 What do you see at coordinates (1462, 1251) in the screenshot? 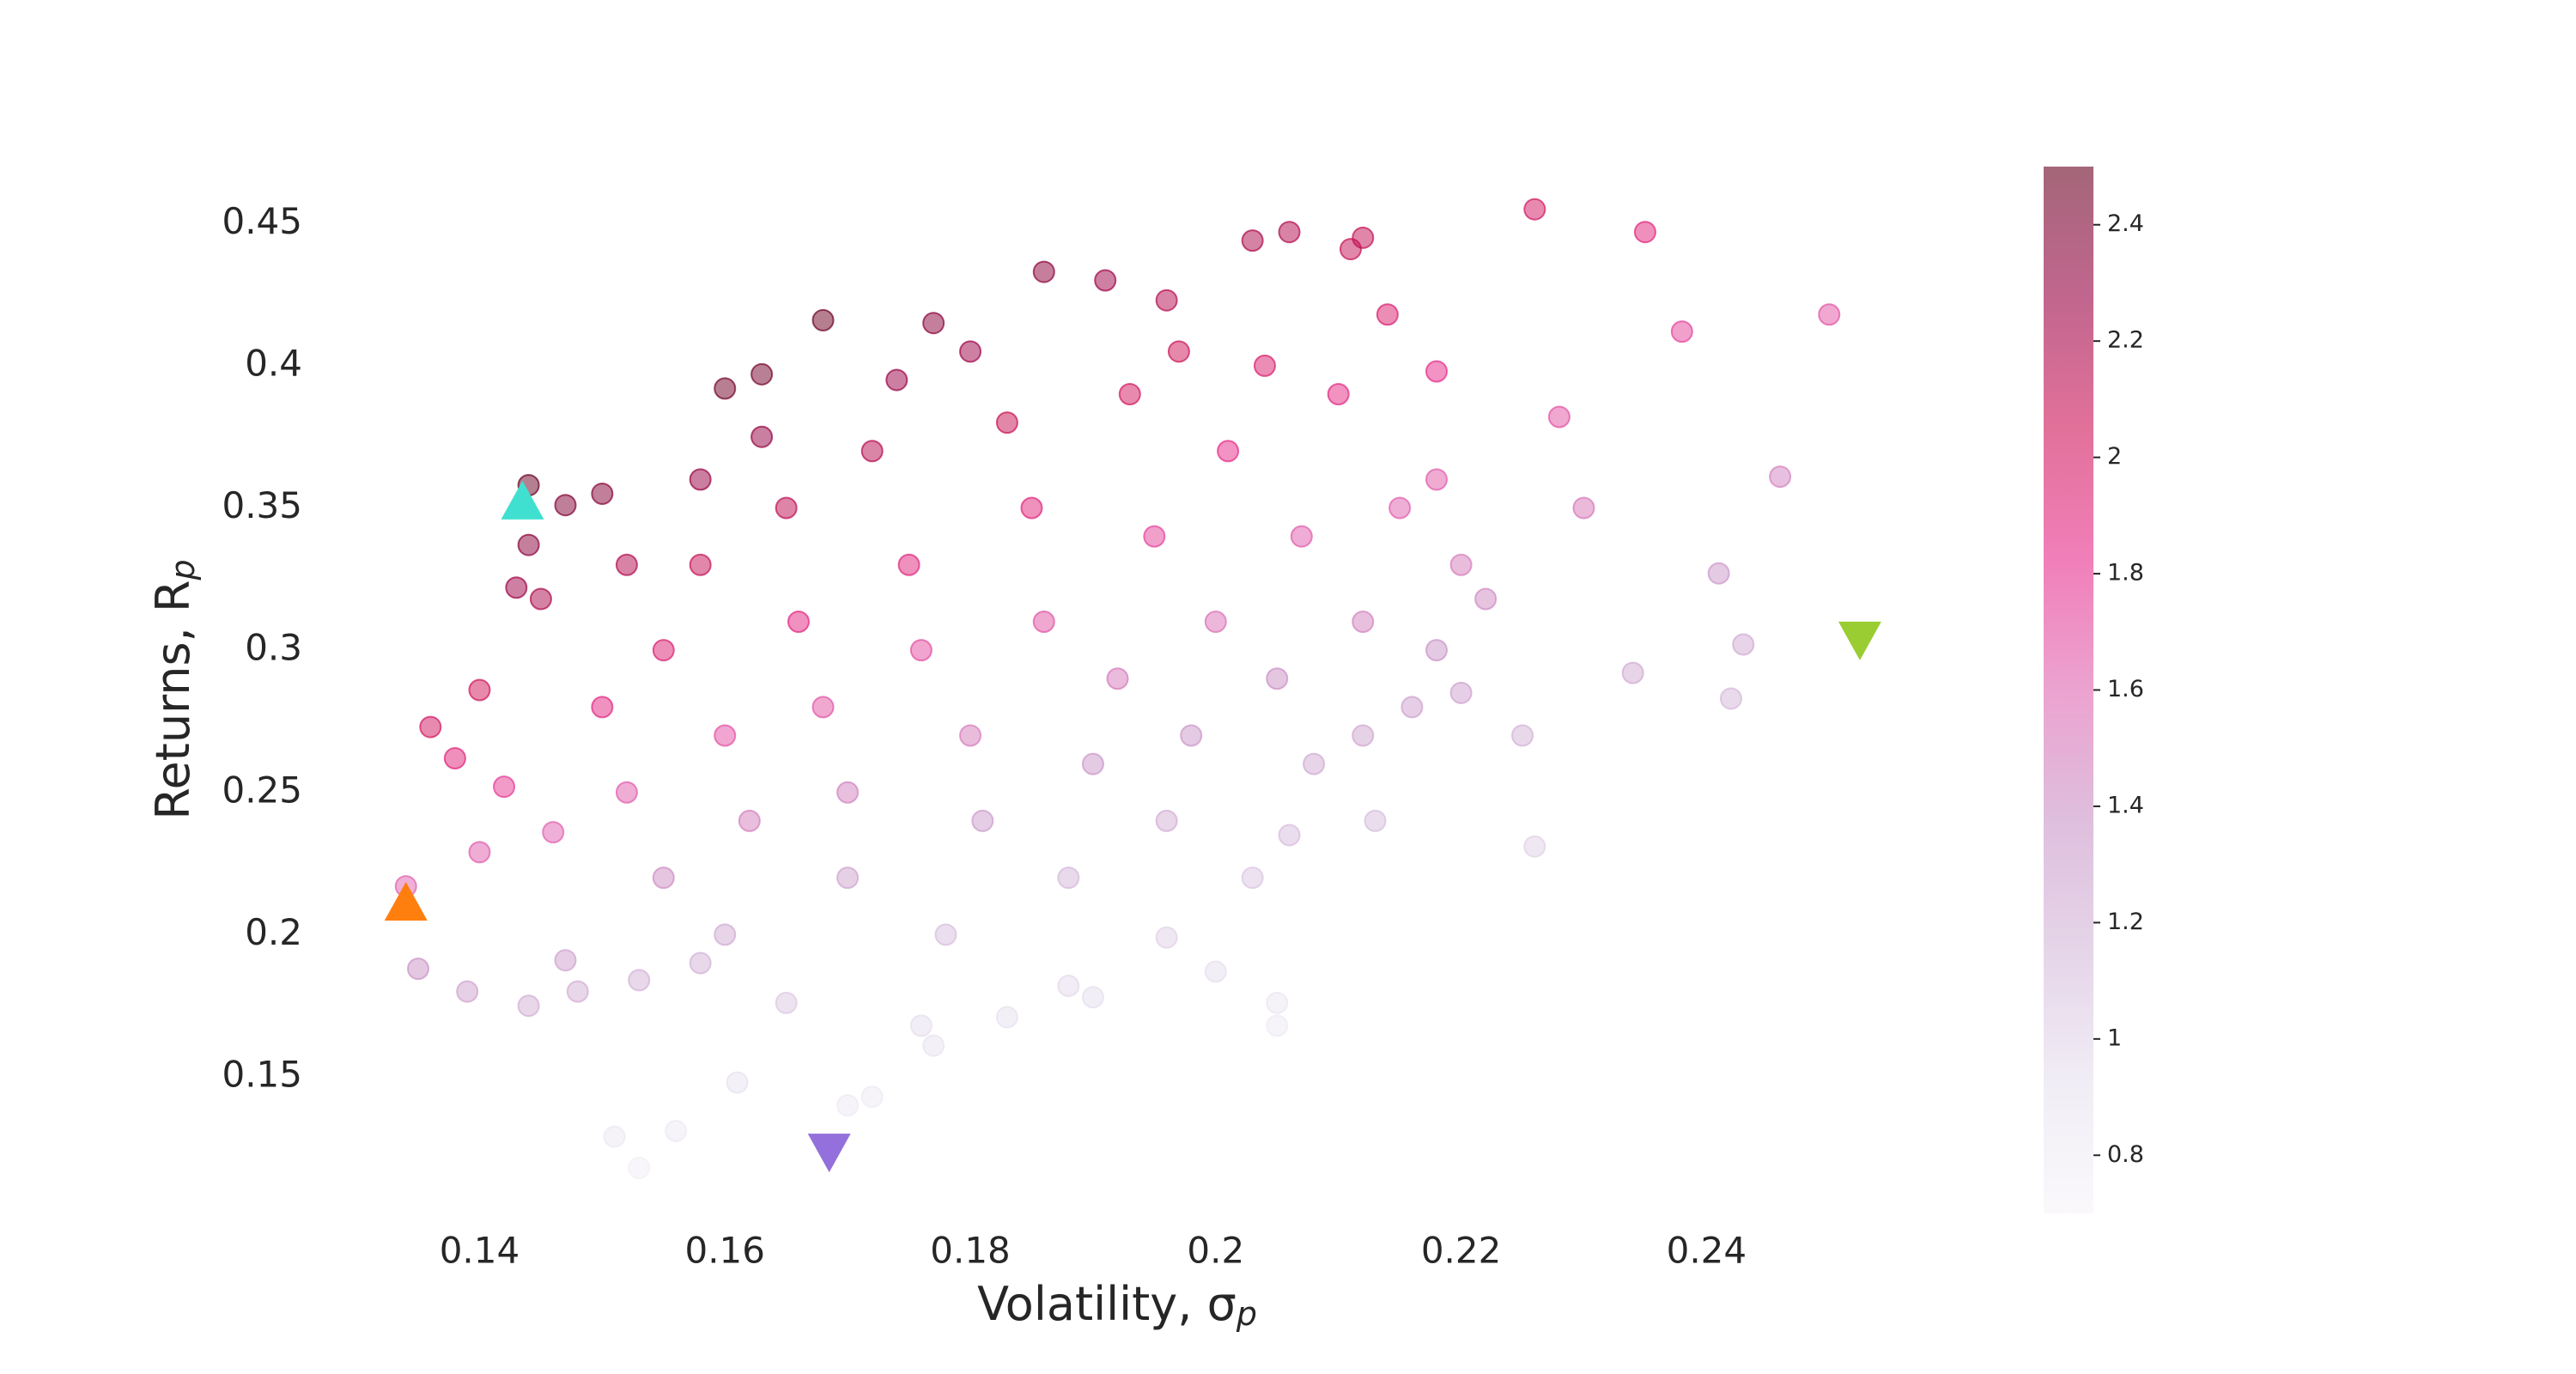
I see `x-tick-label: 0.22` at bounding box center [1462, 1251].